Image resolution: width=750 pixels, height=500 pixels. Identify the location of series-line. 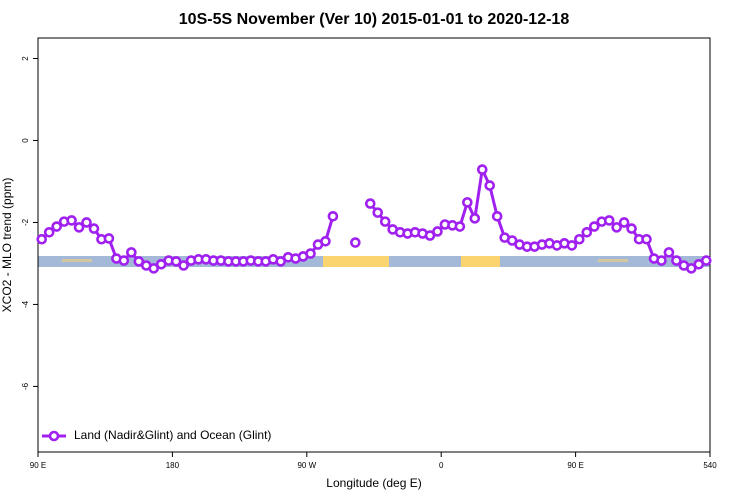
(538, 217).